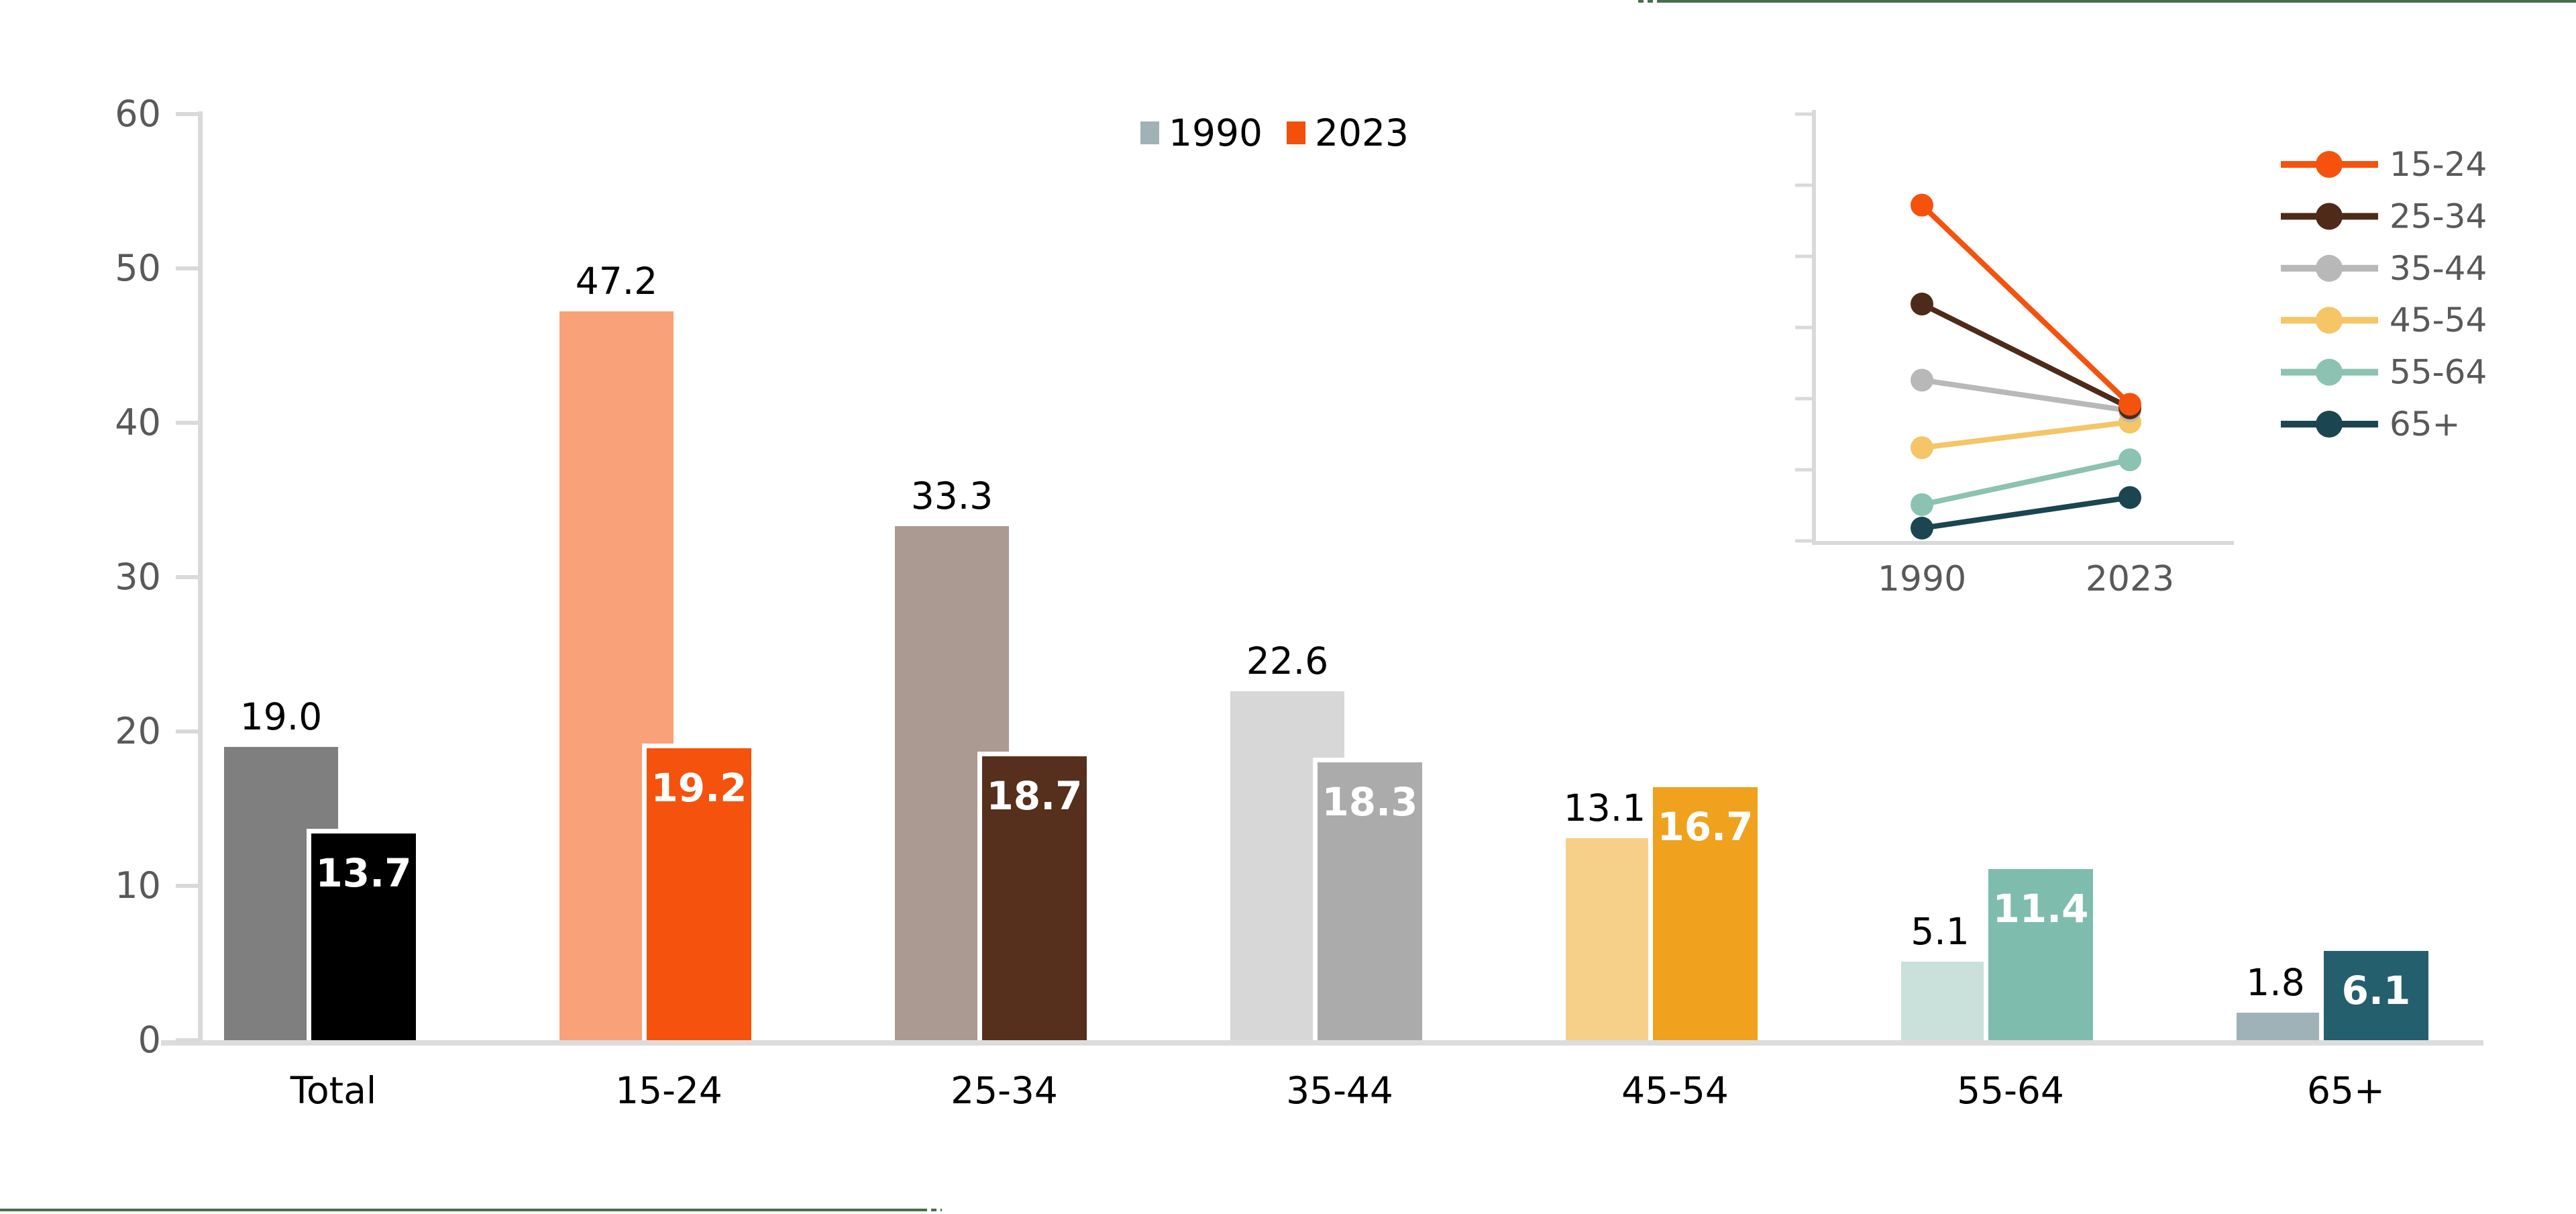 This screenshot has height=1214, width=2576. Describe the element at coordinates (1675, 1090) in the screenshot. I see `category-label-45-54: 45-54` at that location.